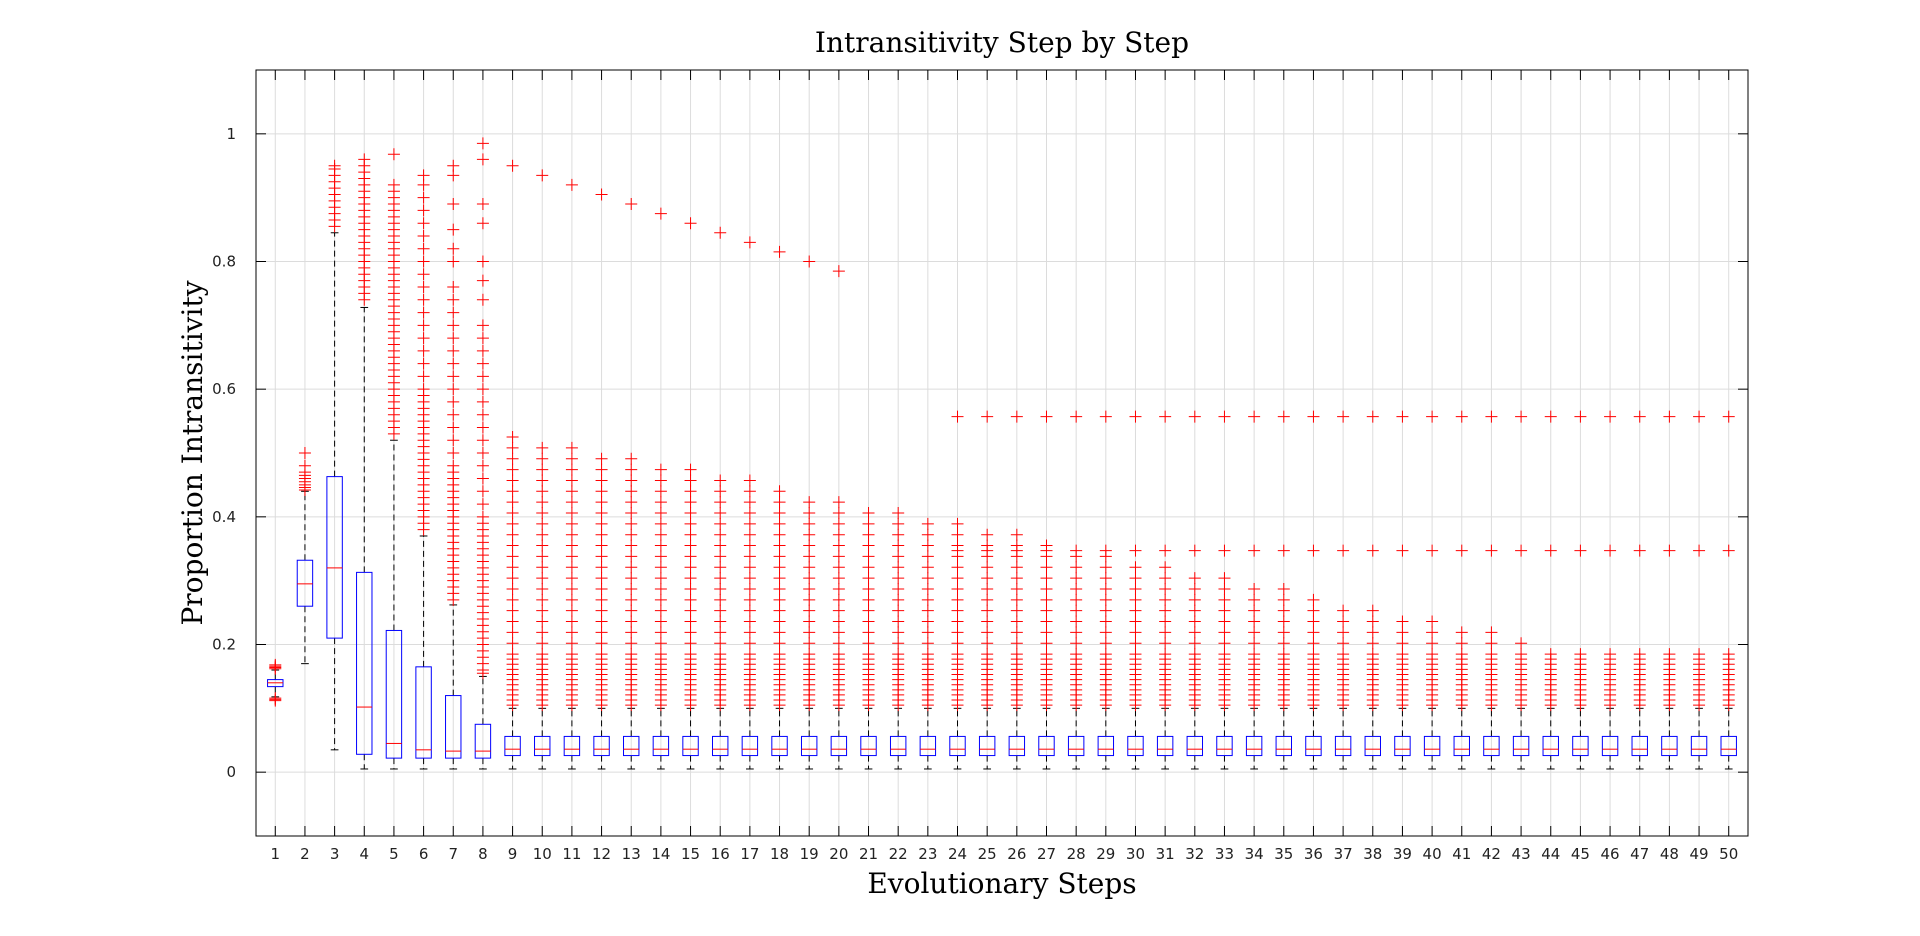  I want to click on x-axis-label: Evolutionary Steps, so click(1001, 883).